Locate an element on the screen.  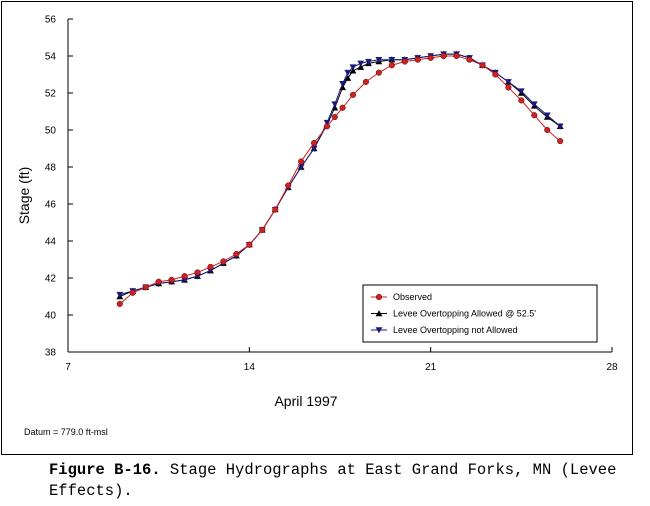
y-axis-title: Stage (ft) is located at coordinates (24, 196).